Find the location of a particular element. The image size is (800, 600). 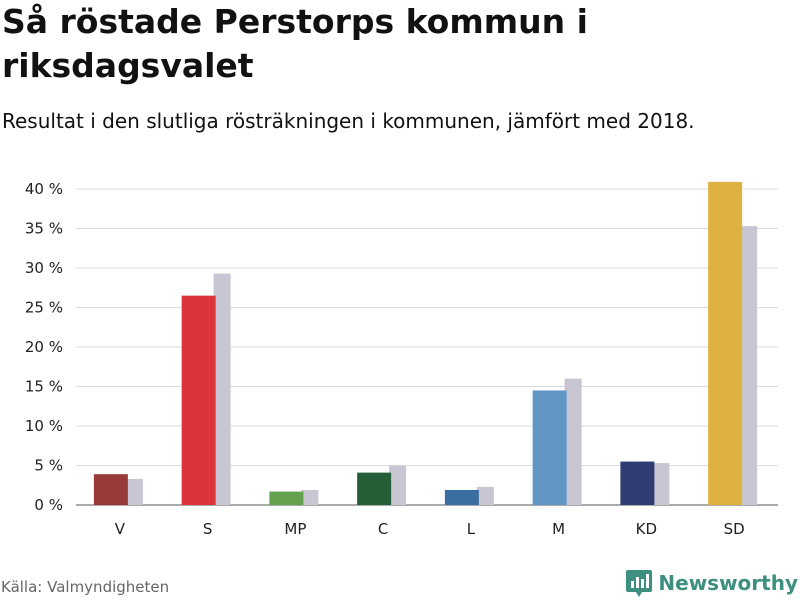

y-tick-label: 40 % is located at coordinates (44, 189).